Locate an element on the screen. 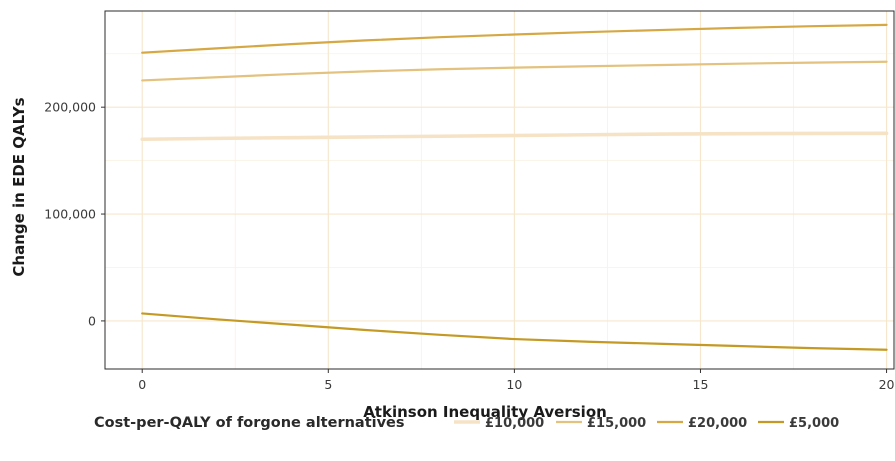  y-axis-title: Change in EDE QALYs is located at coordinates (19, 186).